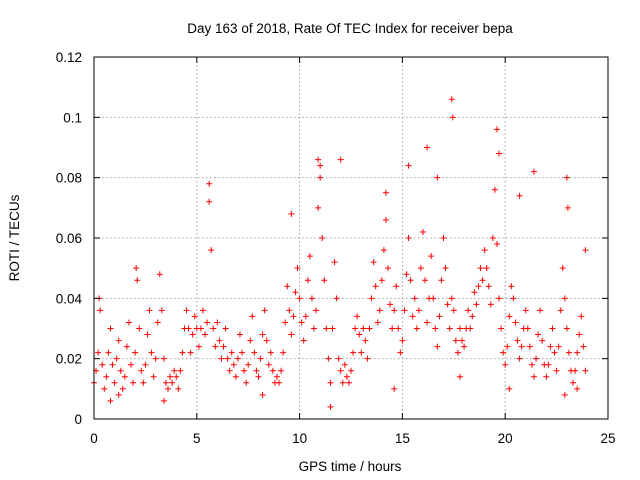 This screenshot has width=640, height=480. Describe the element at coordinates (72, 117) in the screenshot. I see `y-tick-label: 0.1` at that location.